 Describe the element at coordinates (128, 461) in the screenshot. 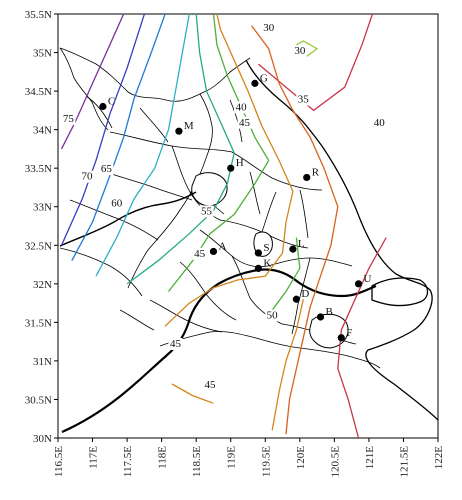

I see `lon-tick-label: 117.5E` at that location.